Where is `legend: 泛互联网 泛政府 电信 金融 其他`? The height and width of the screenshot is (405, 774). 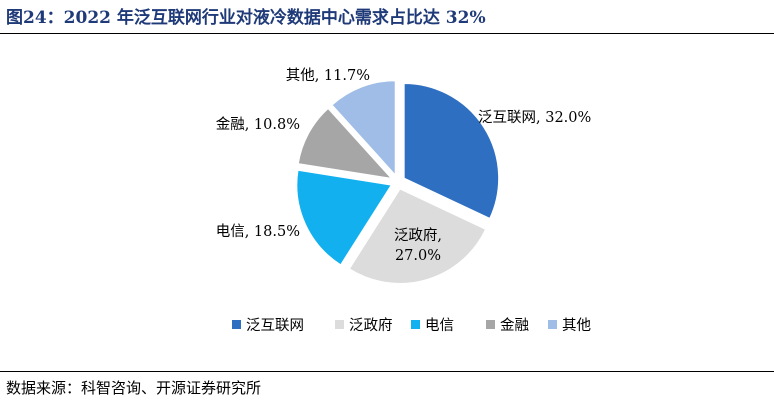
legend: 泛互联网 泛政府 电信 金融 其他 is located at coordinates (411, 325).